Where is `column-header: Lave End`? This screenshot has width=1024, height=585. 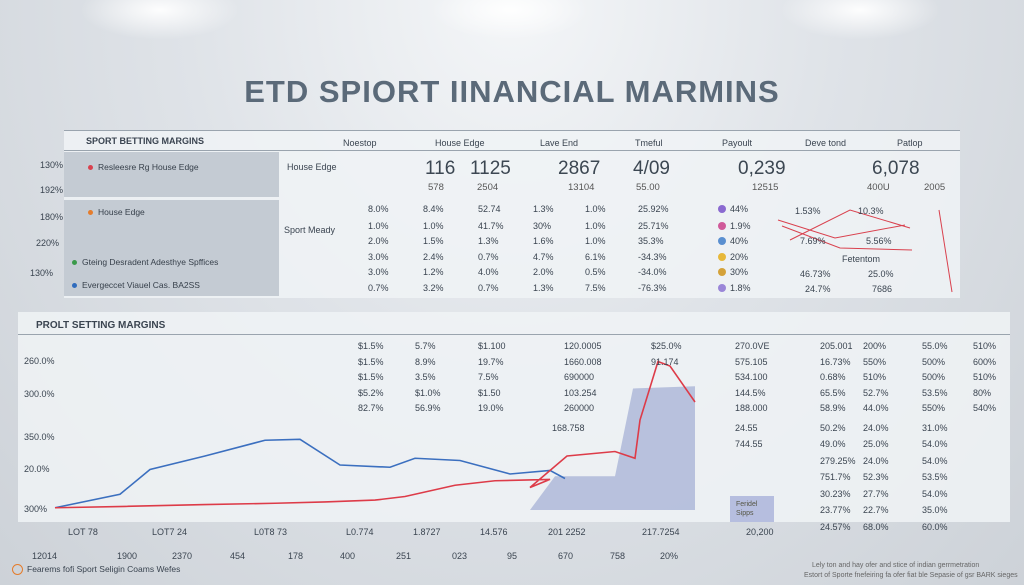 column-header: Lave End is located at coordinates (559, 143).